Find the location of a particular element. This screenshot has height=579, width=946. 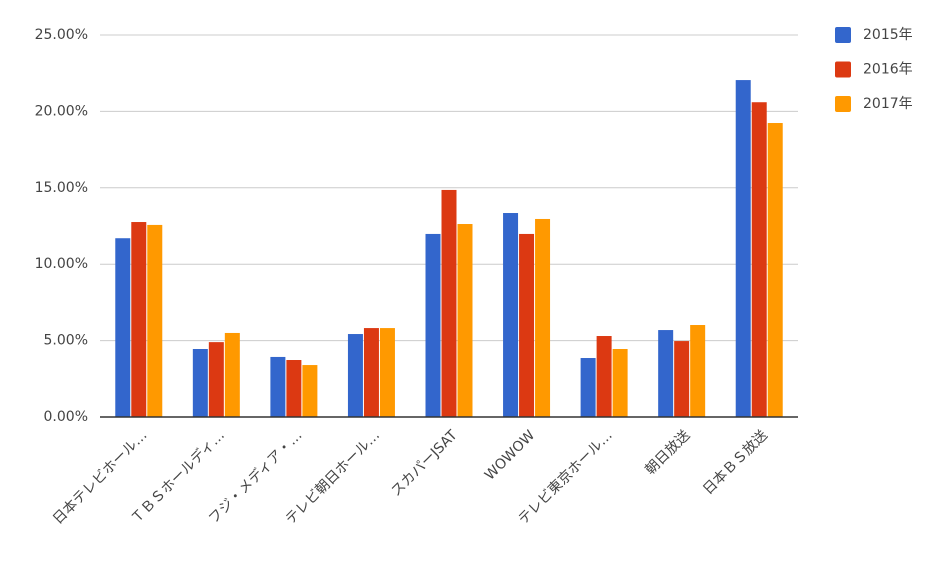

y-tick-label: 20.00% is located at coordinates (61, 111).